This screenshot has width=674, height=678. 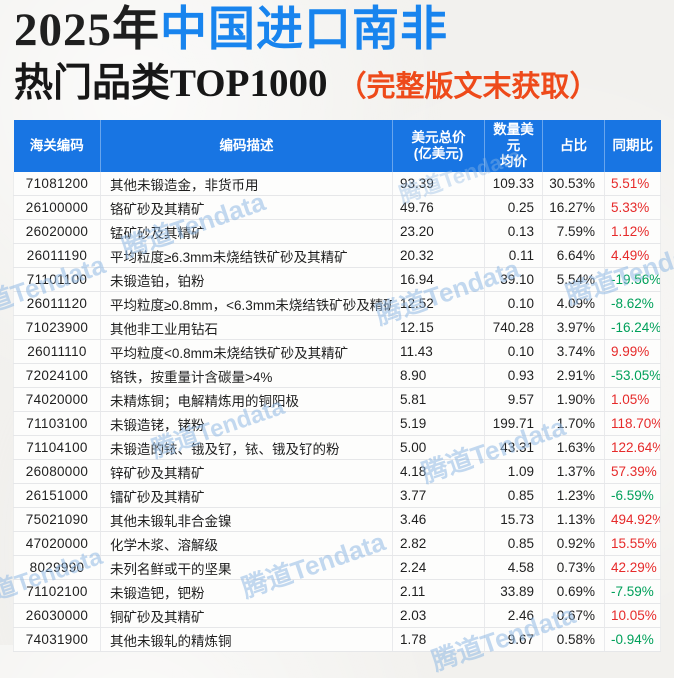 What do you see at coordinates (438, 471) in the screenshot?
I see `cell-usd-total: 4.18` at bounding box center [438, 471].